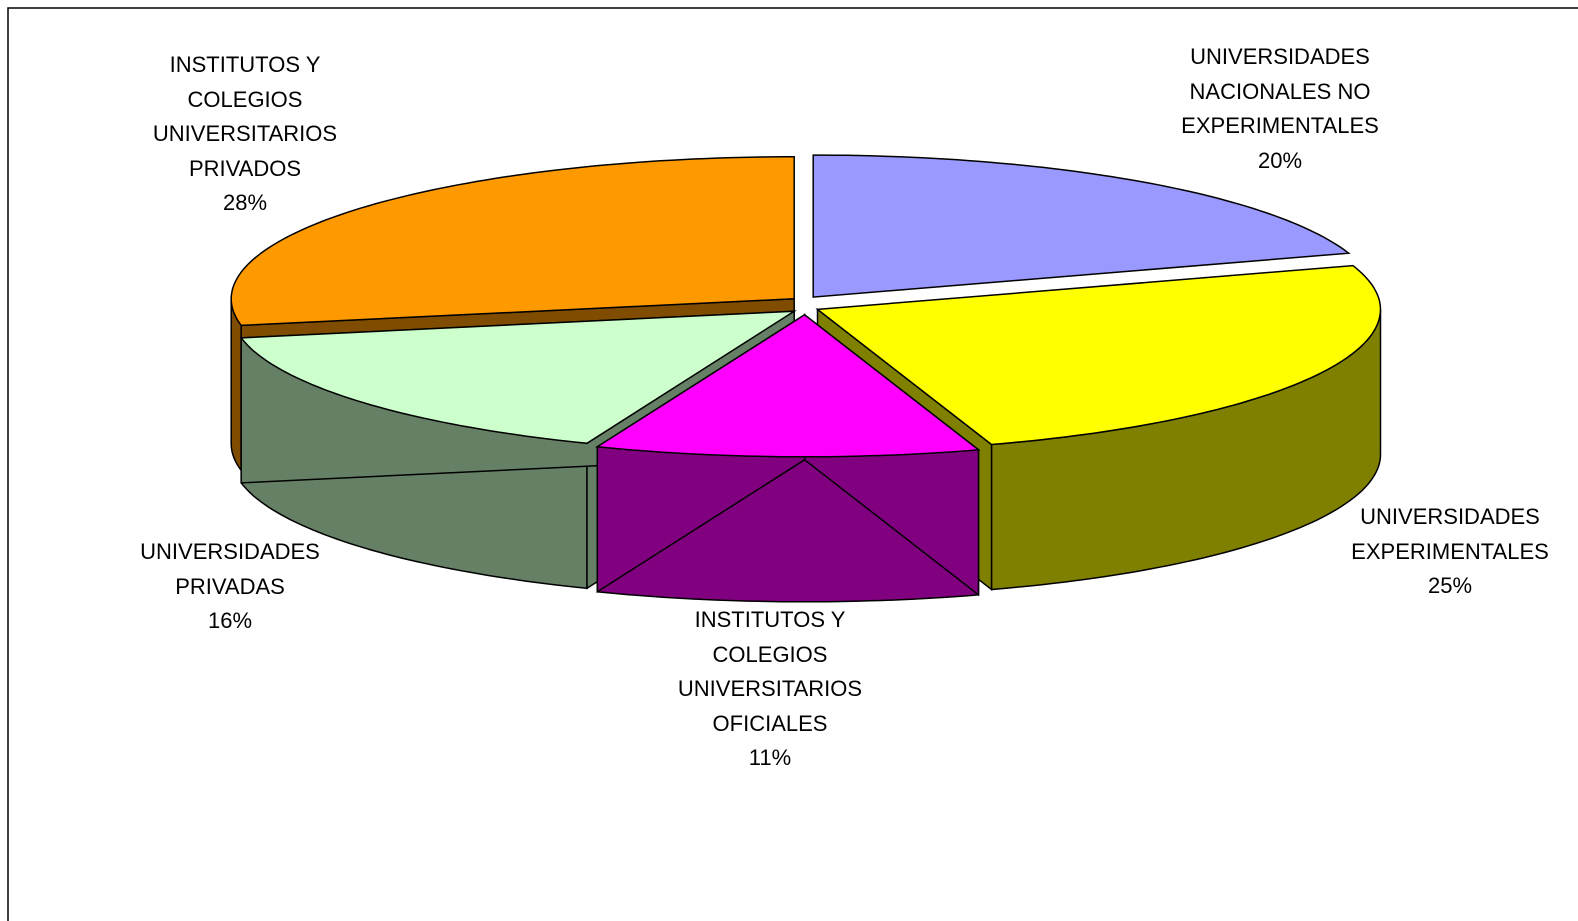  I want to click on percent-label: 16%, so click(230, 620).